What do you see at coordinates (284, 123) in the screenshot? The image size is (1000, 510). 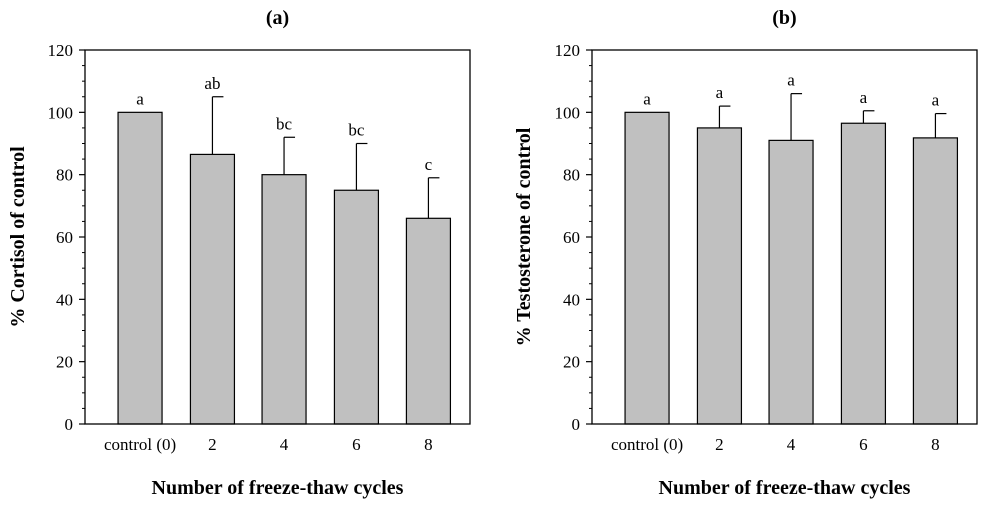 I see `significance-label-2: bc` at bounding box center [284, 123].